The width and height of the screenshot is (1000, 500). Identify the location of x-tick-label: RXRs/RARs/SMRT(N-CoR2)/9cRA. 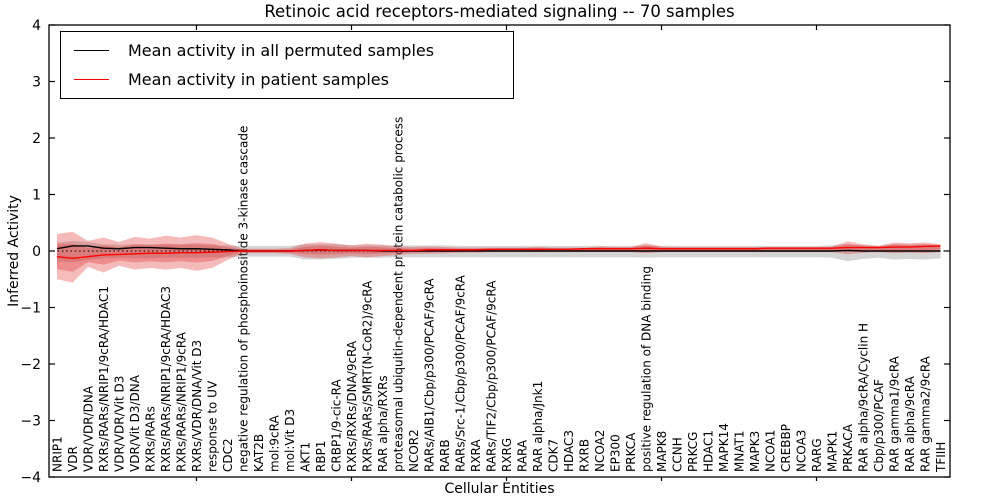
(368, 376).